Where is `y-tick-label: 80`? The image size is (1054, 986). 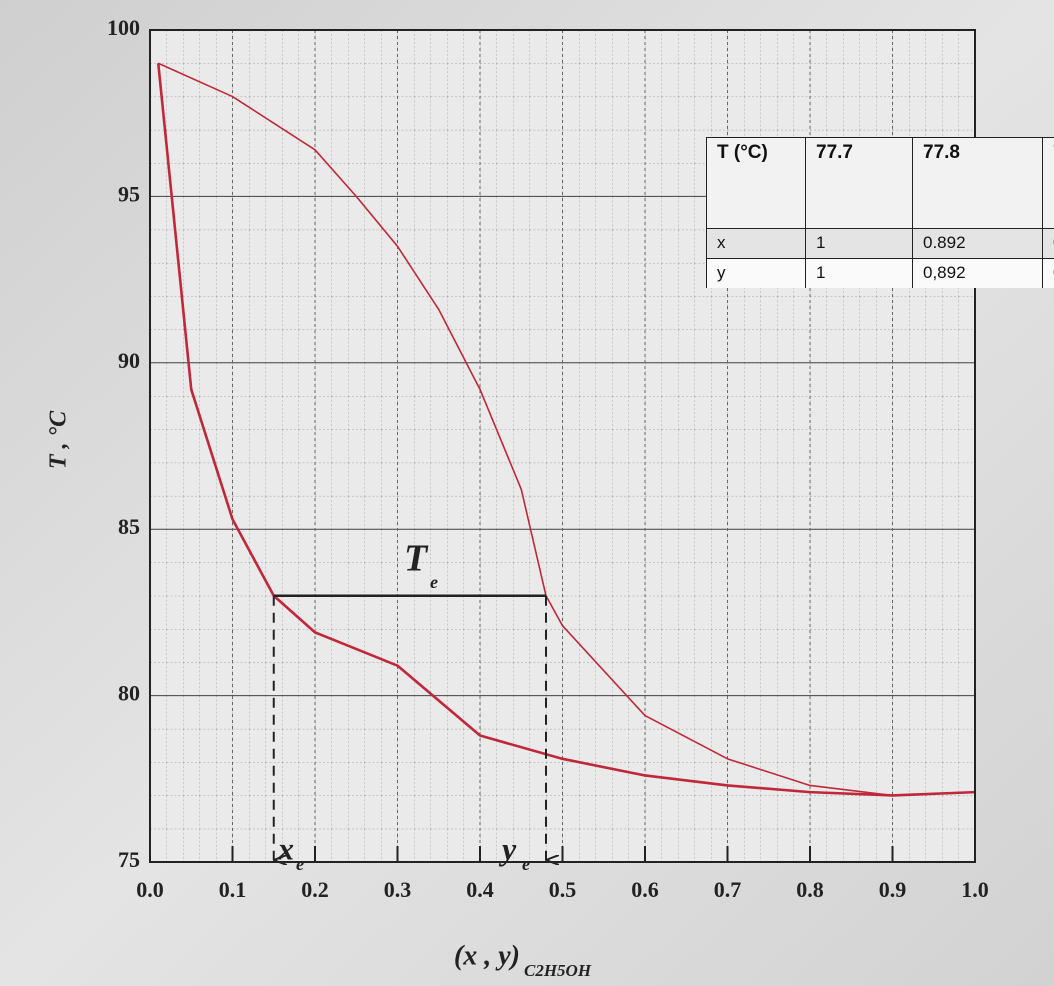
y-tick-label: 80 is located at coordinates (129, 693).